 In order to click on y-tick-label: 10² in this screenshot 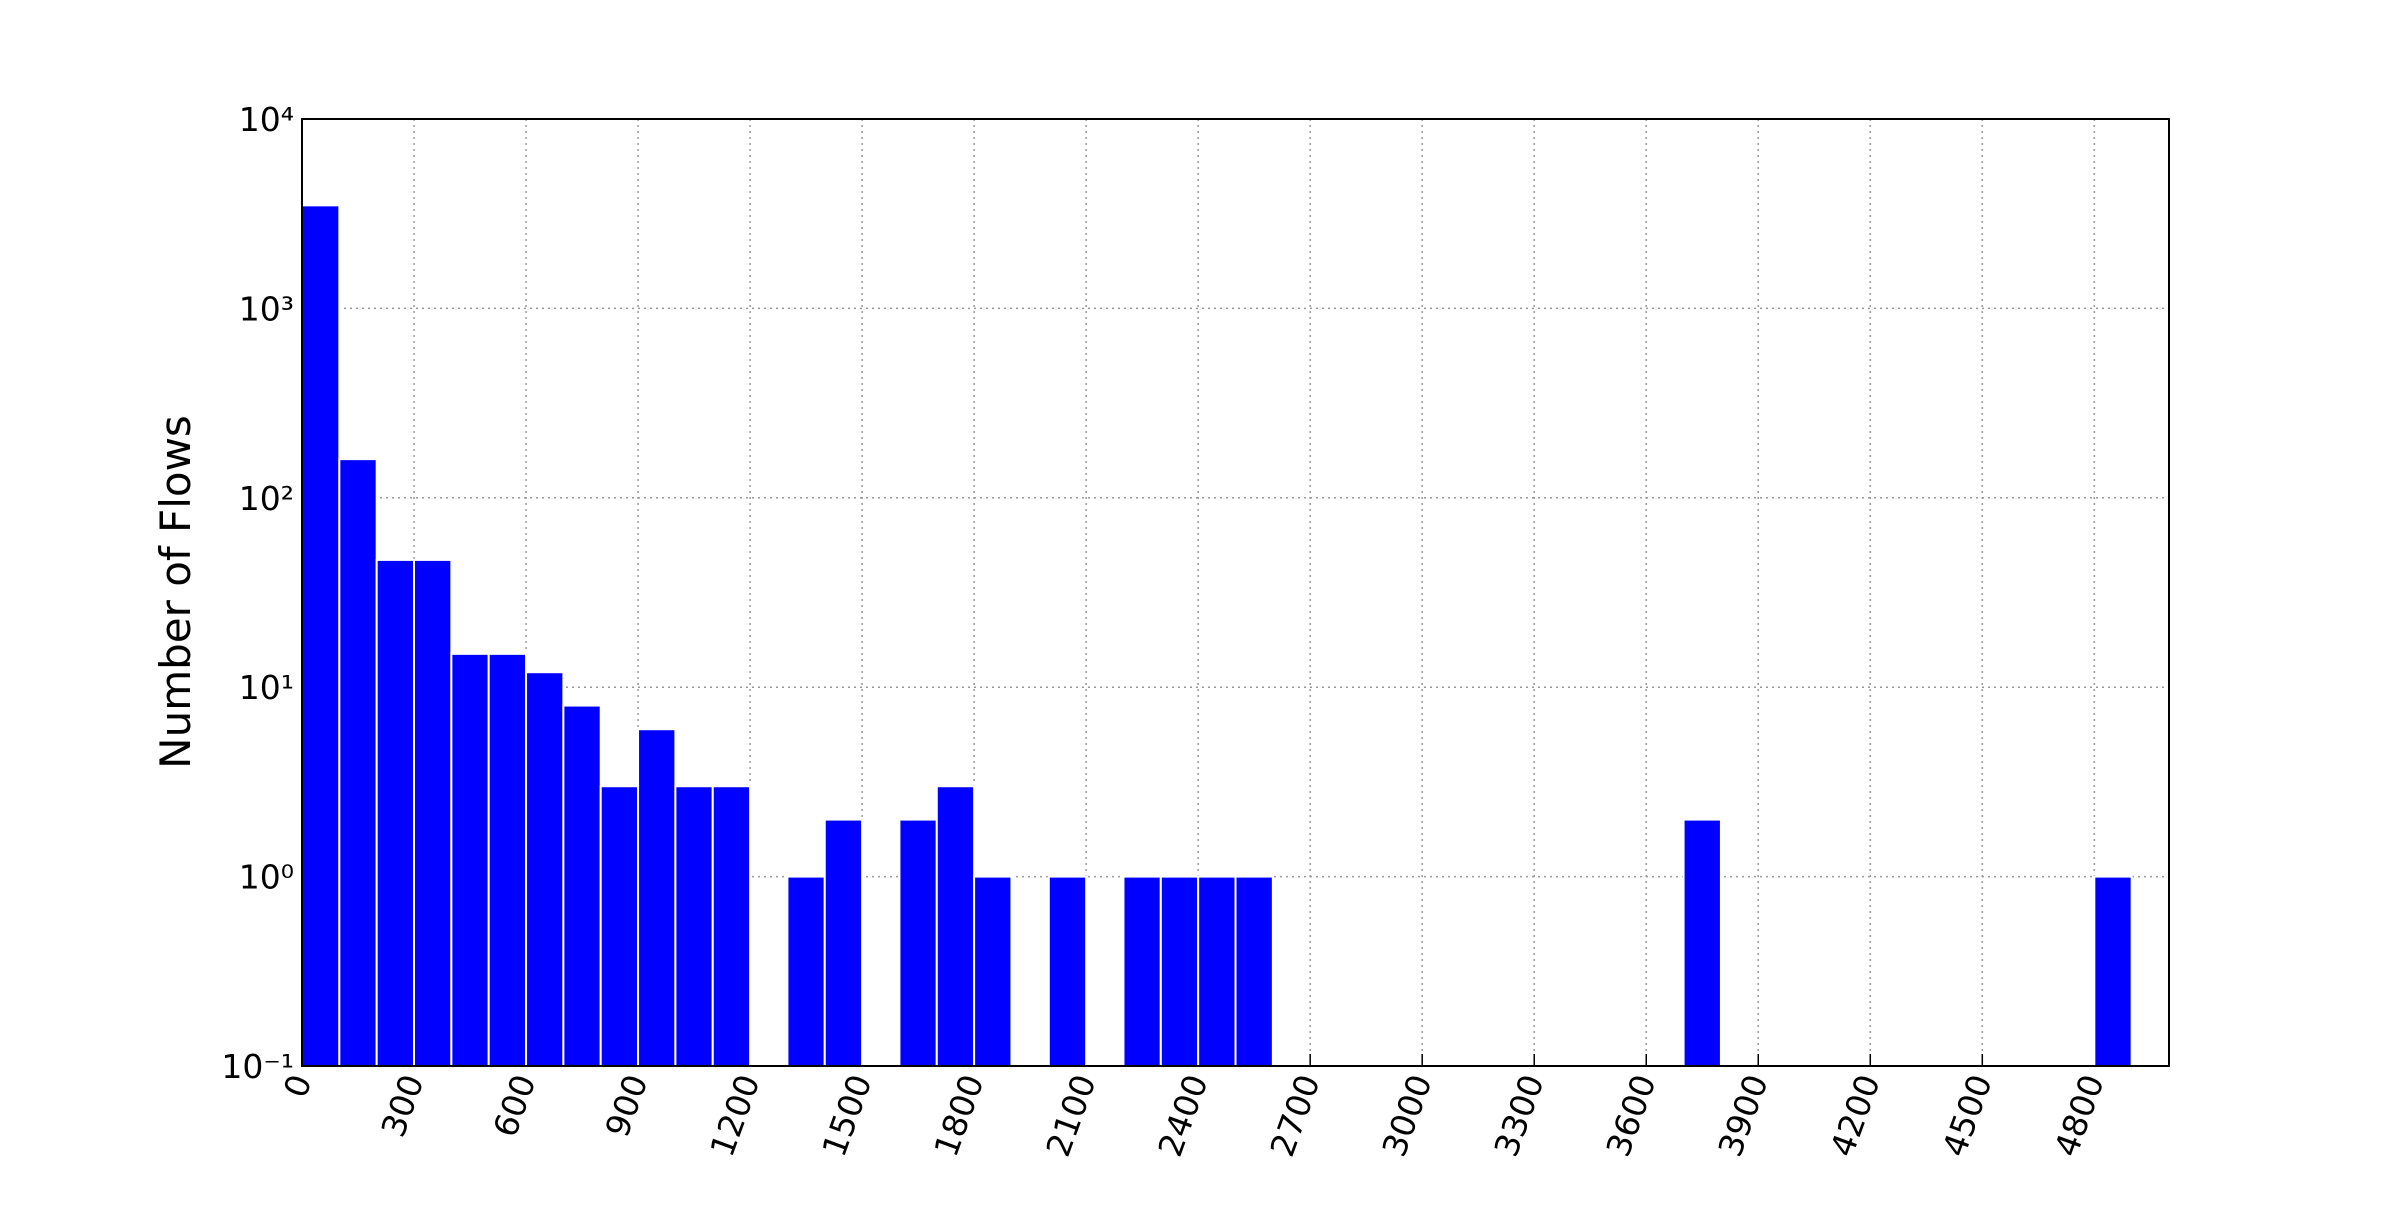, I will do `click(266, 498)`.